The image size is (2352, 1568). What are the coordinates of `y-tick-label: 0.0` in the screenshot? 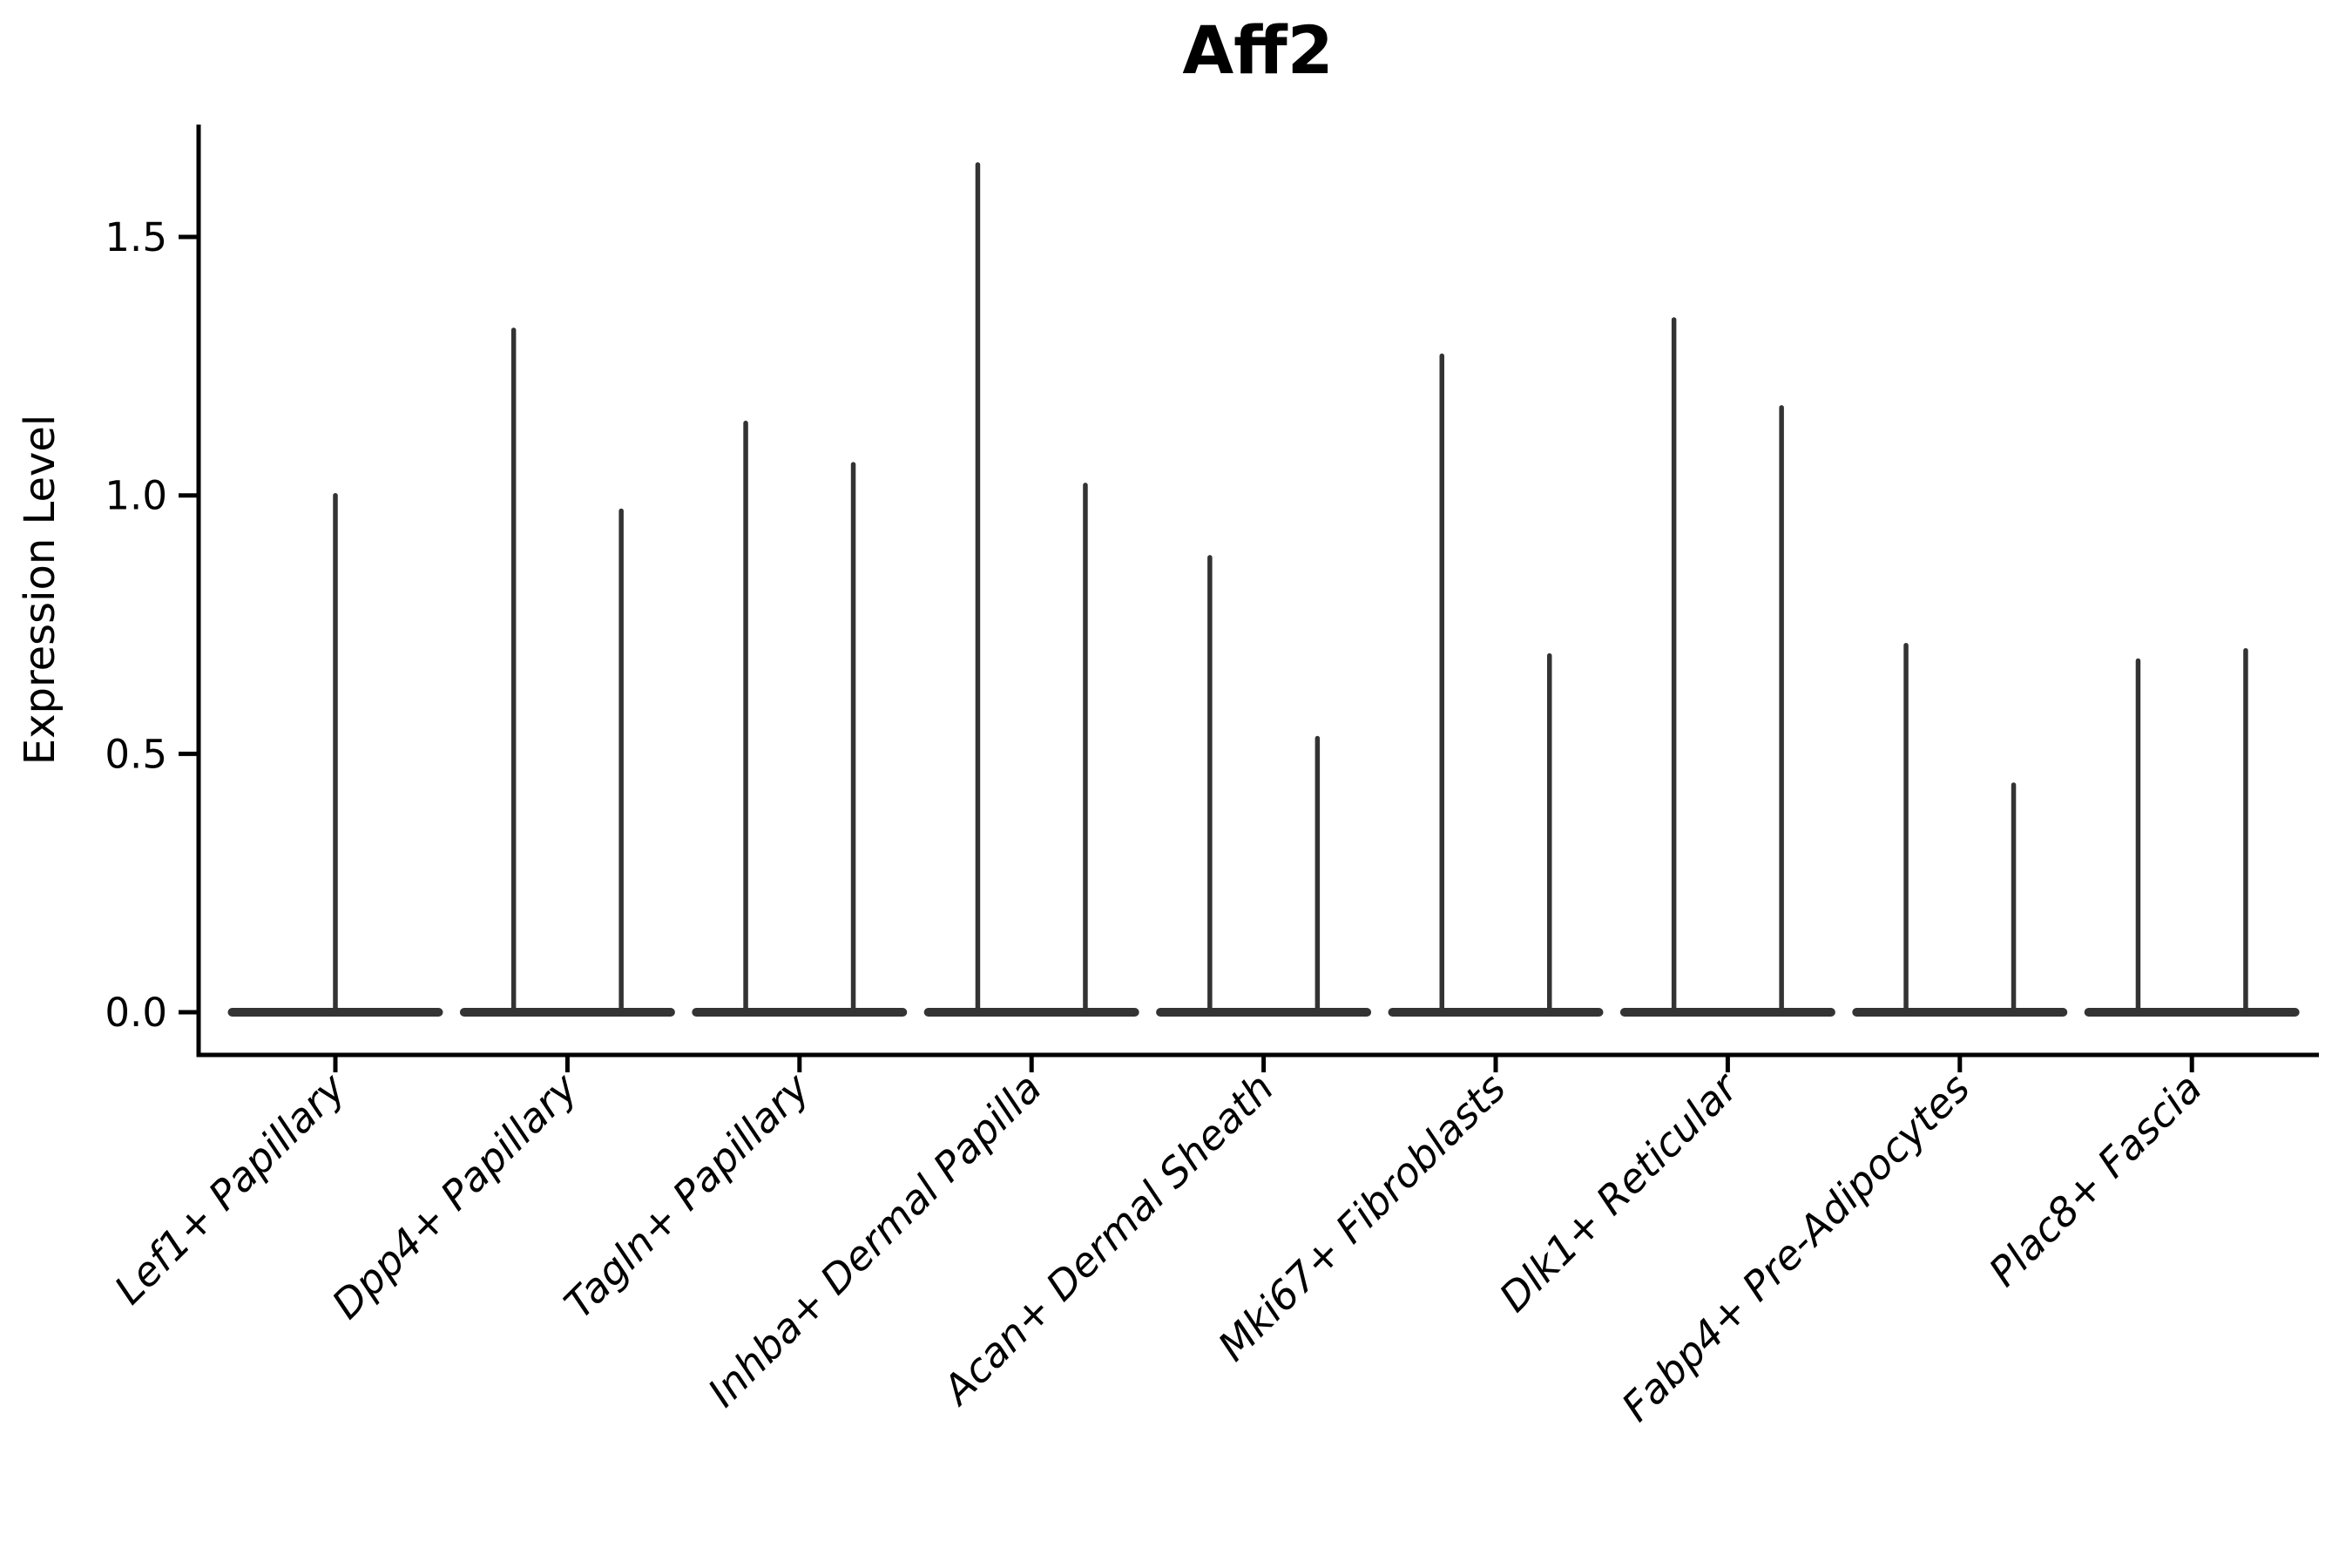 It's located at (136, 1013).